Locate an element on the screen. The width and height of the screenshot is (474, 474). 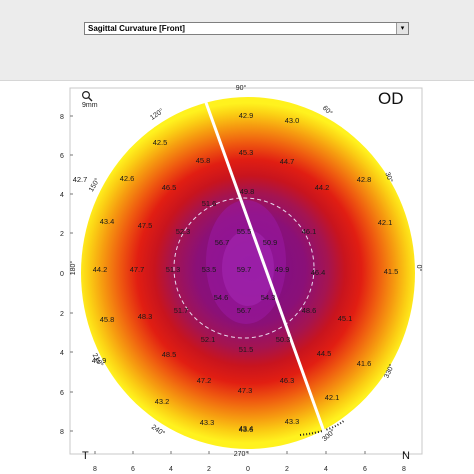
curvature-value: 44.7 is located at coordinates (287, 161).